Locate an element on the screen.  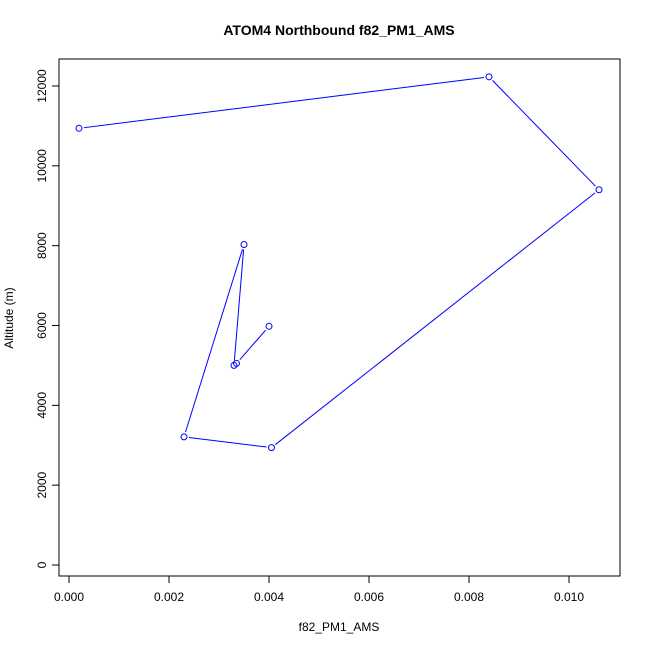
x-axis-label: f82_PM1_AMS is located at coordinates (339, 627).